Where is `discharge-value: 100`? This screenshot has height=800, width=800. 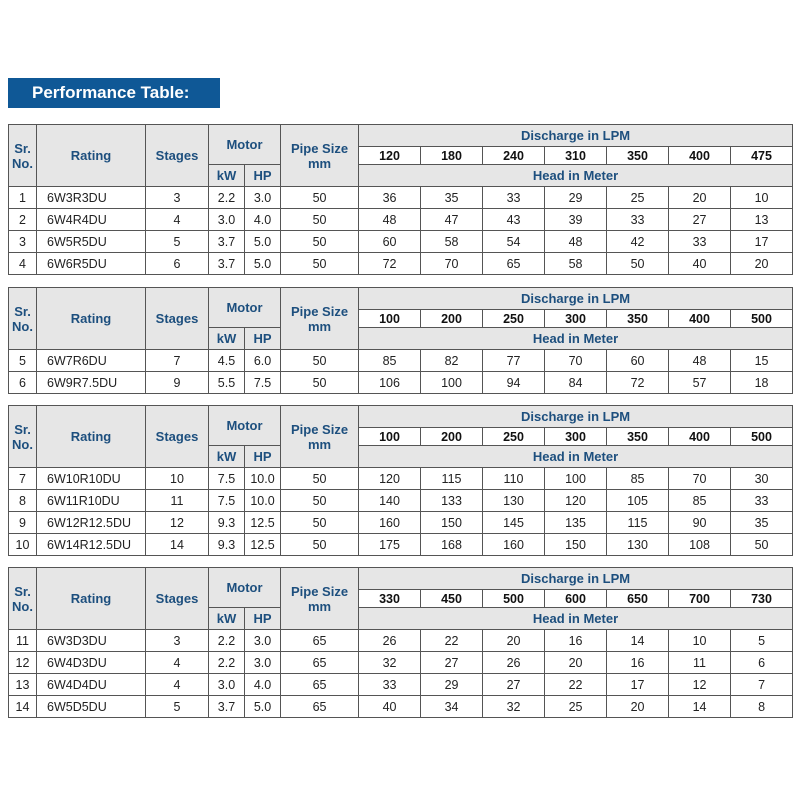
discharge-value: 100 is located at coordinates (390, 318).